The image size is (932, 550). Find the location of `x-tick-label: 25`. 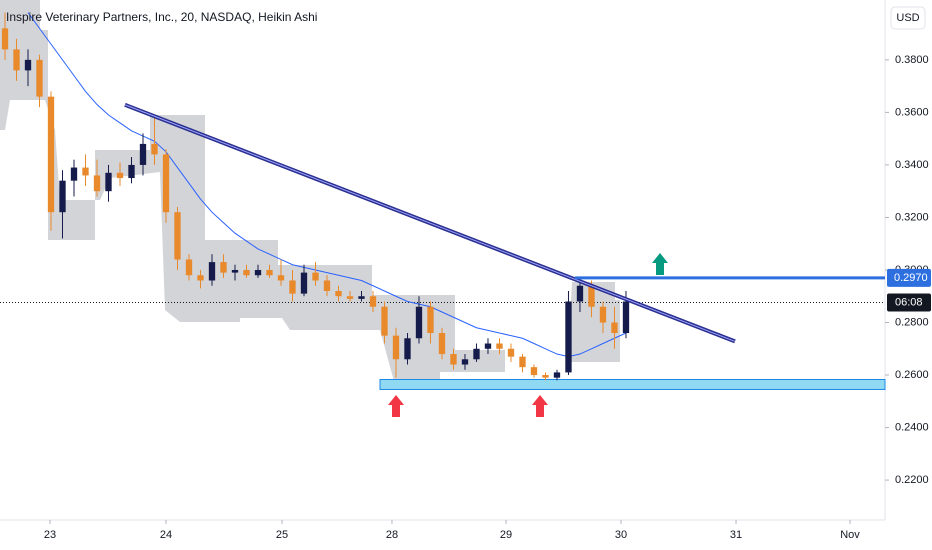

x-tick-label: 25 is located at coordinates (282, 535).